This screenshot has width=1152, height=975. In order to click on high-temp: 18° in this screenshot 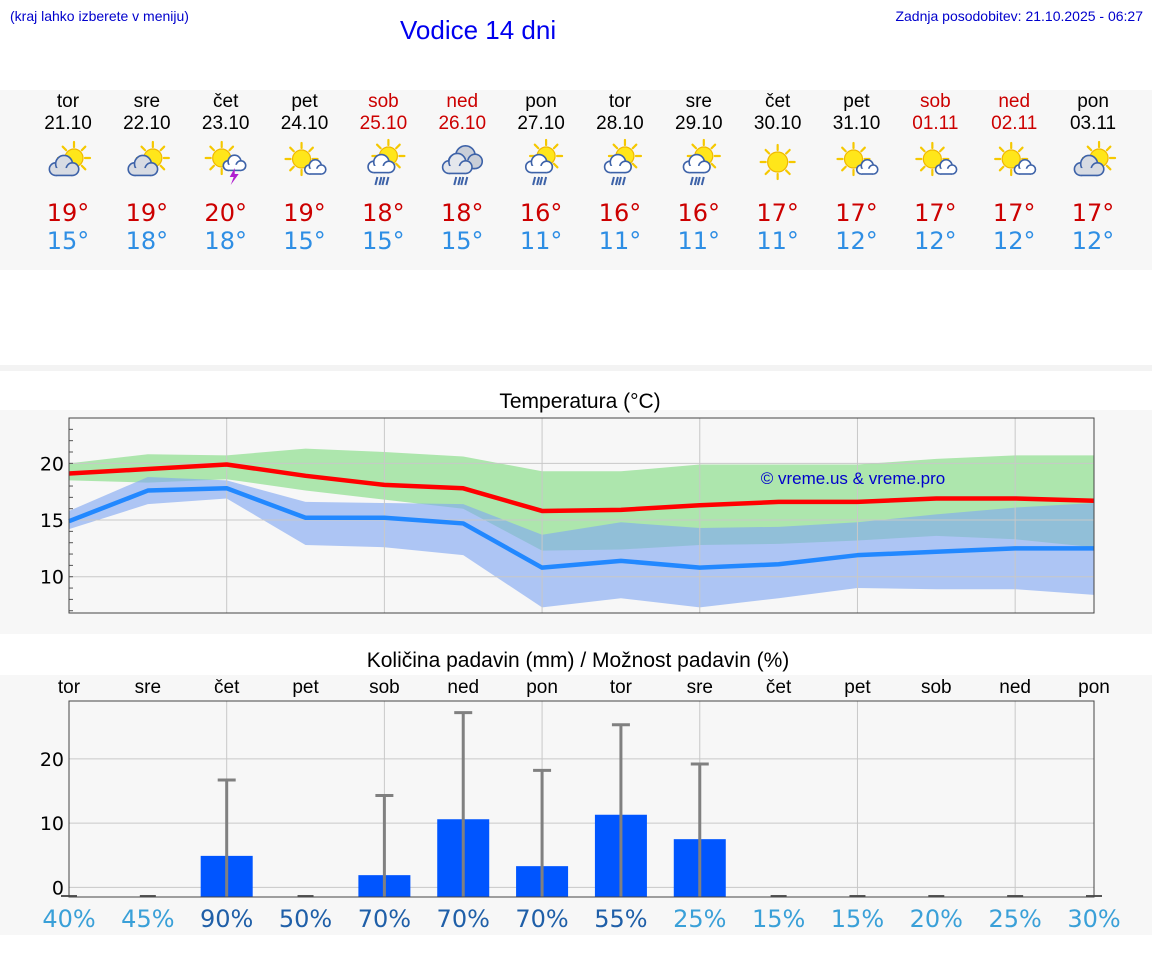, I will do `click(383, 213)`.